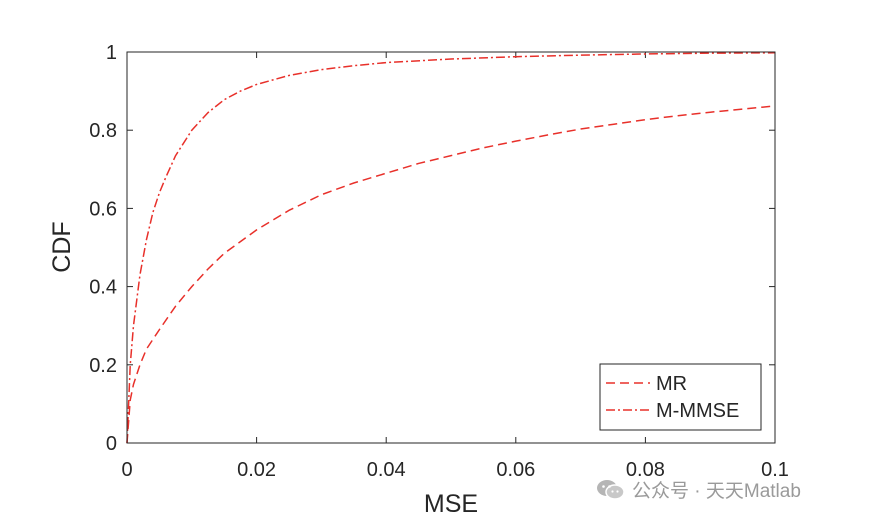 The width and height of the screenshot is (895, 525). I want to click on y-tick-label: 1, so click(111, 53).